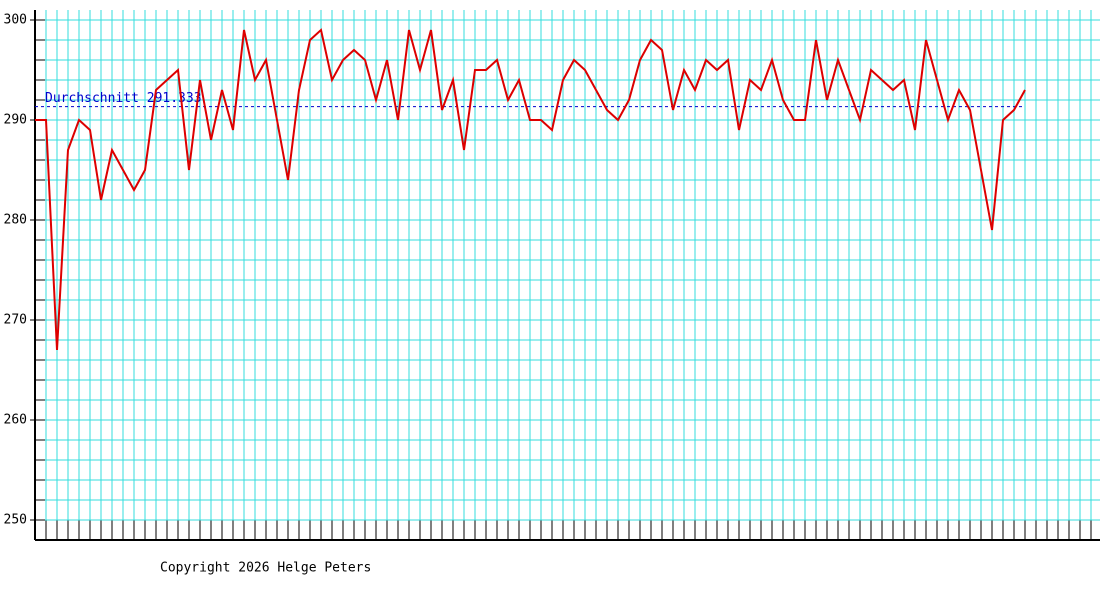 The height and width of the screenshot is (600, 1100). Describe the element at coordinates (15, 120) in the screenshot. I see `y-tick-label: 290` at that location.